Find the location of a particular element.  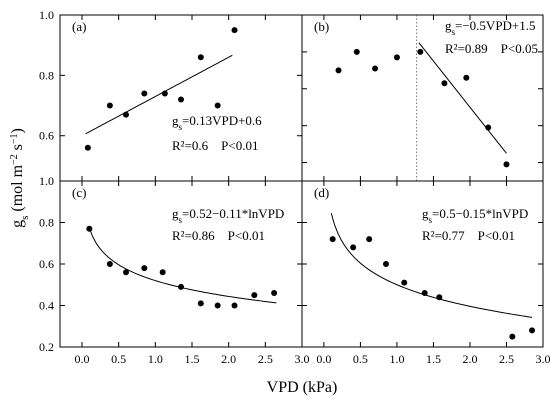

fit-equation-rhs: =0.5−0.15*lnVPD is located at coordinates (480, 213).